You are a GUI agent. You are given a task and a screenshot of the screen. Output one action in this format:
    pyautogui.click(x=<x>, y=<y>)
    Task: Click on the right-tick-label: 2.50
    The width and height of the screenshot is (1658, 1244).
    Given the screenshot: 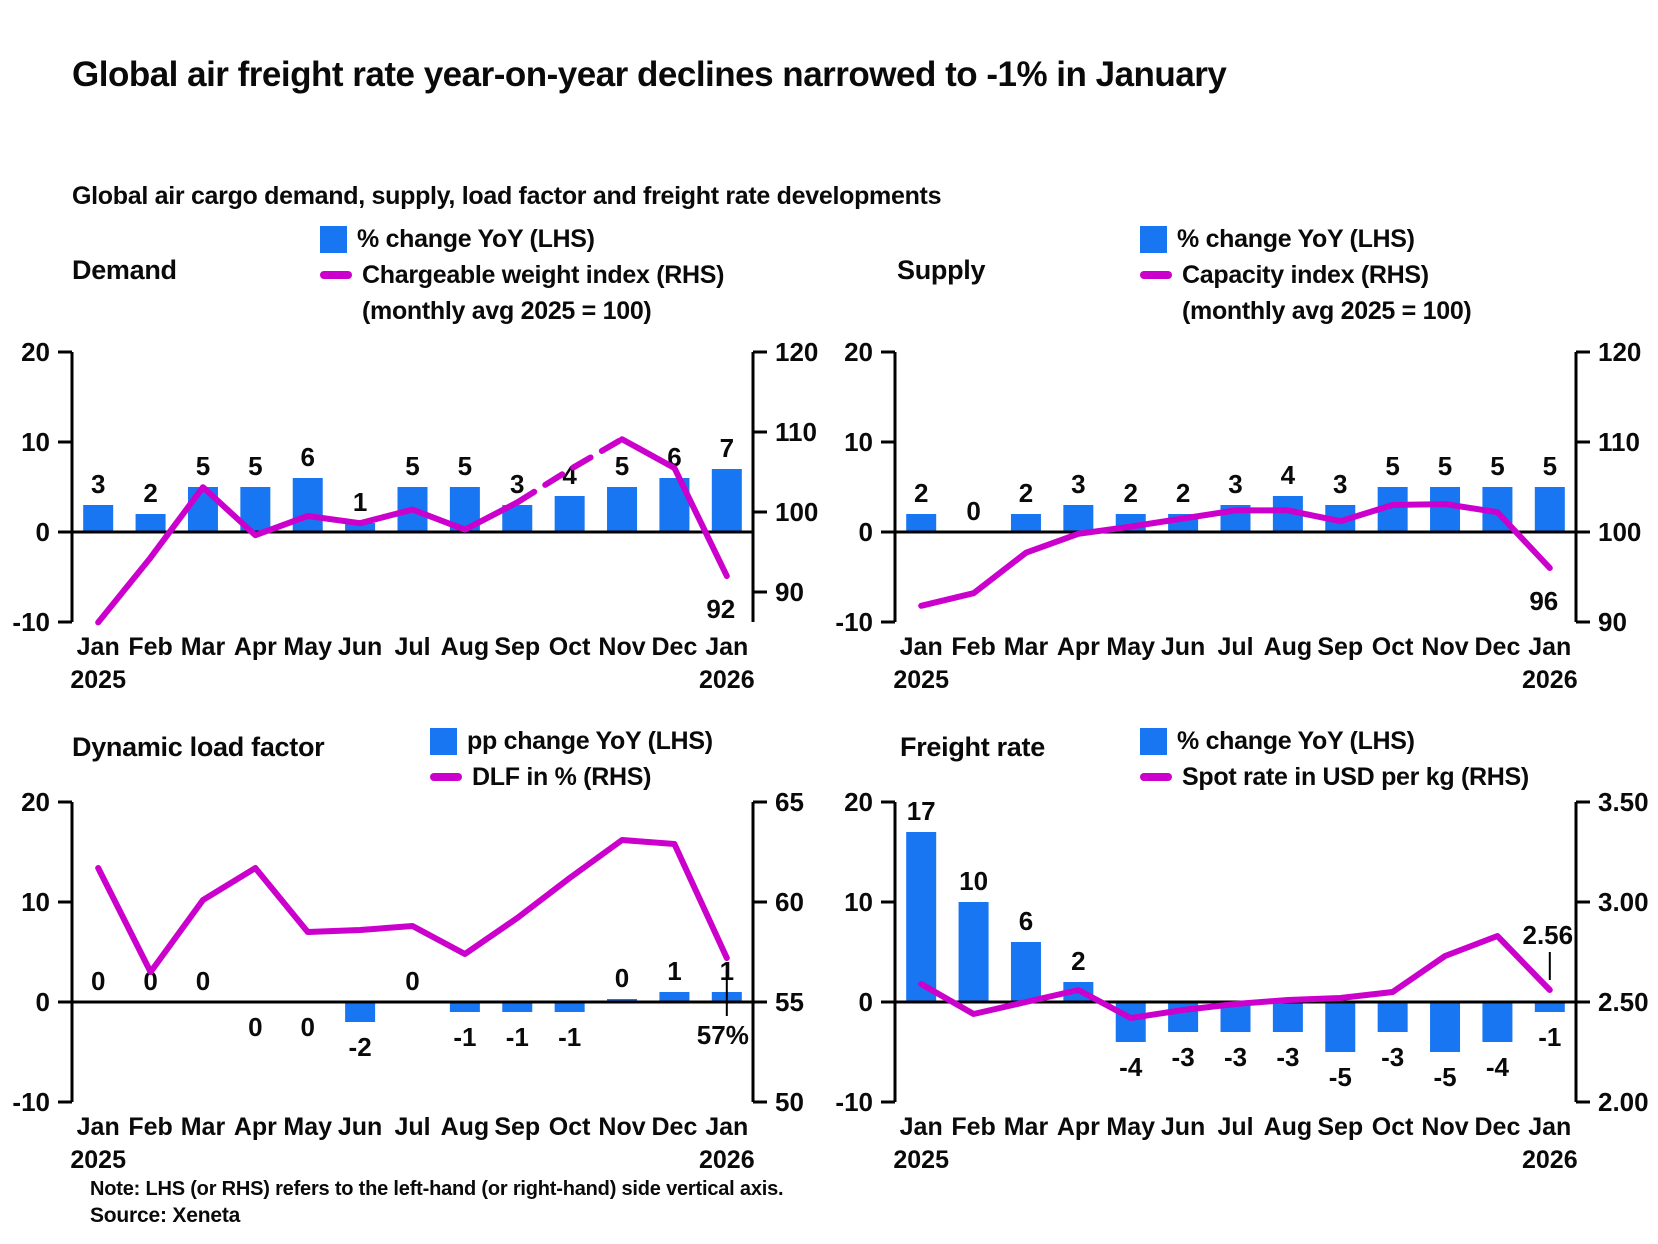 What is the action you would take?
    pyautogui.click(x=1623, y=1002)
    